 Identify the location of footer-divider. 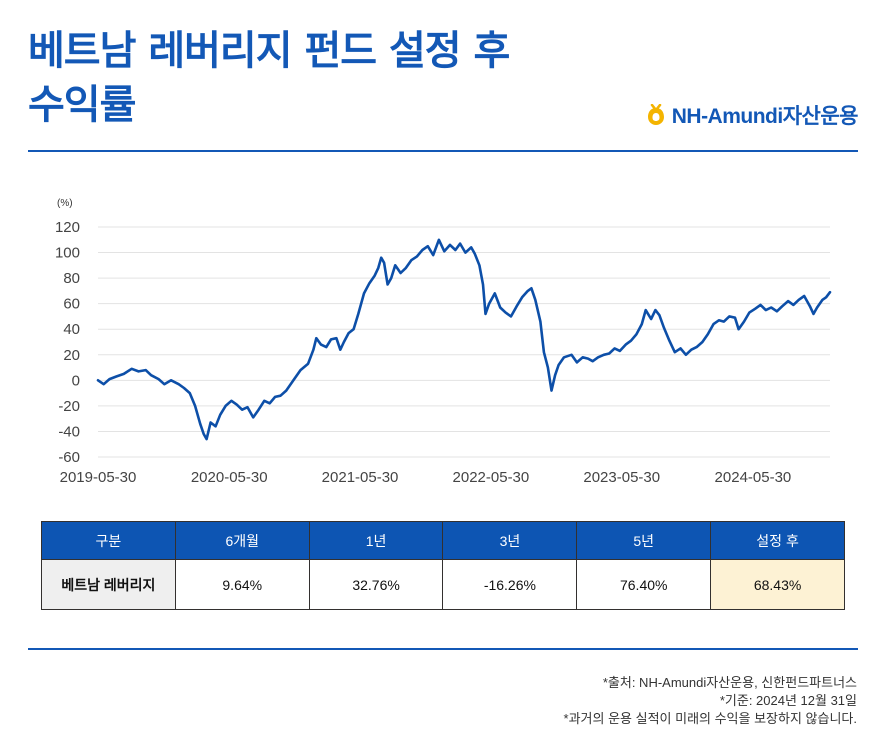
(443, 649).